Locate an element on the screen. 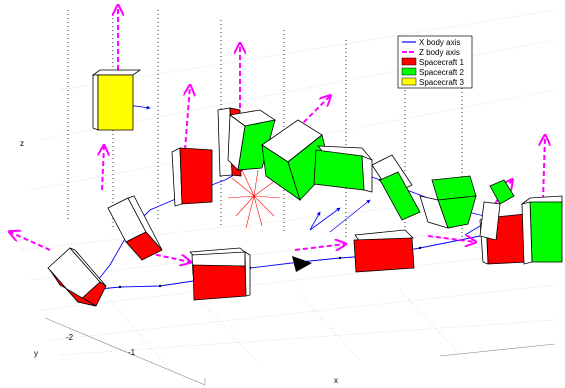  spacecraft-2-box-d is located at coordinates (396, 187).